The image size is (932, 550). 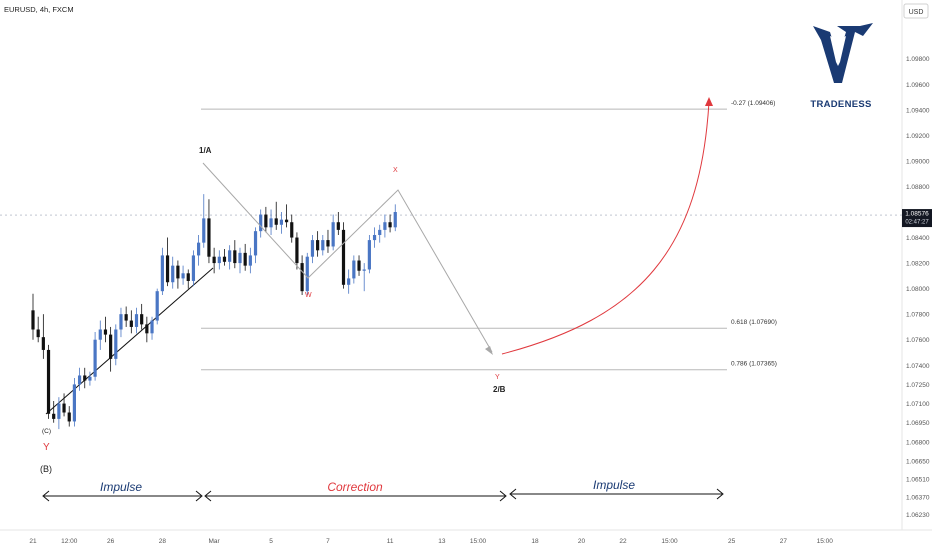 I want to click on time-tick-label: 7, so click(x=328, y=541).